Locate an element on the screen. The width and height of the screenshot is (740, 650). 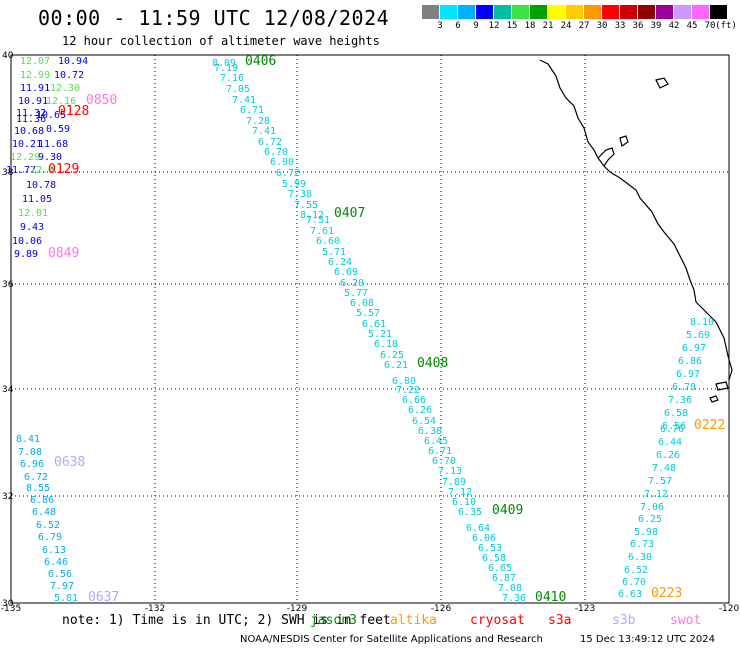
coastline is located at coordinates (636, 231).